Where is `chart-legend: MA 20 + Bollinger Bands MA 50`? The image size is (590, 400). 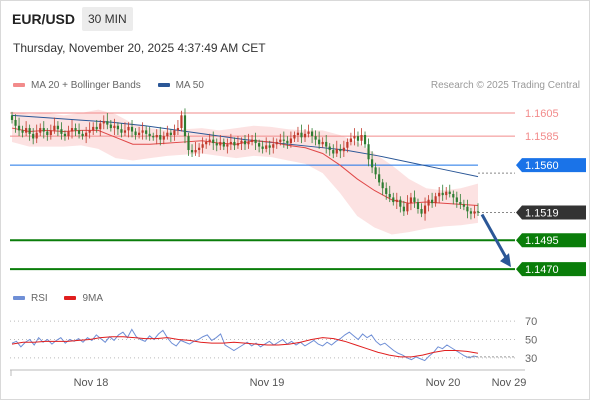 chart-legend: MA 20 + Bollinger Bands MA 50 is located at coordinates (115, 85).